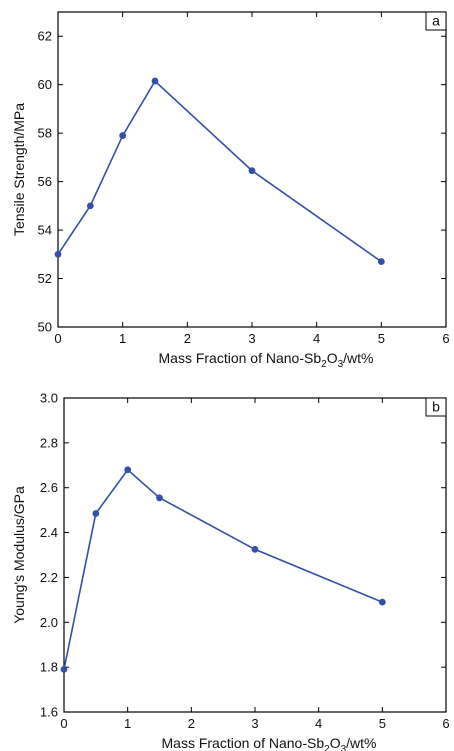  I want to click on y-tick-label: 3.0, so click(49, 398).